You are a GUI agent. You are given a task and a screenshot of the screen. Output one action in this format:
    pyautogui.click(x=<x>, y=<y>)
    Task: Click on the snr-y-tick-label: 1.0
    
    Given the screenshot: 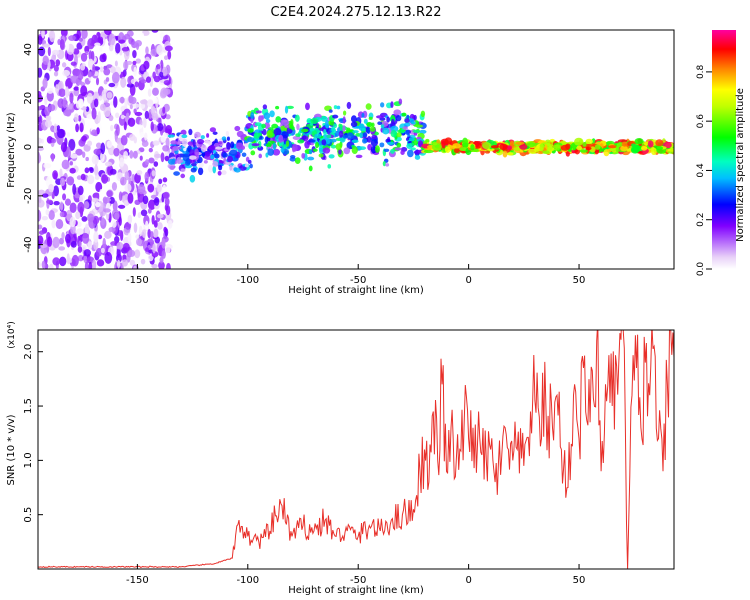 What is the action you would take?
    pyautogui.click(x=28, y=460)
    